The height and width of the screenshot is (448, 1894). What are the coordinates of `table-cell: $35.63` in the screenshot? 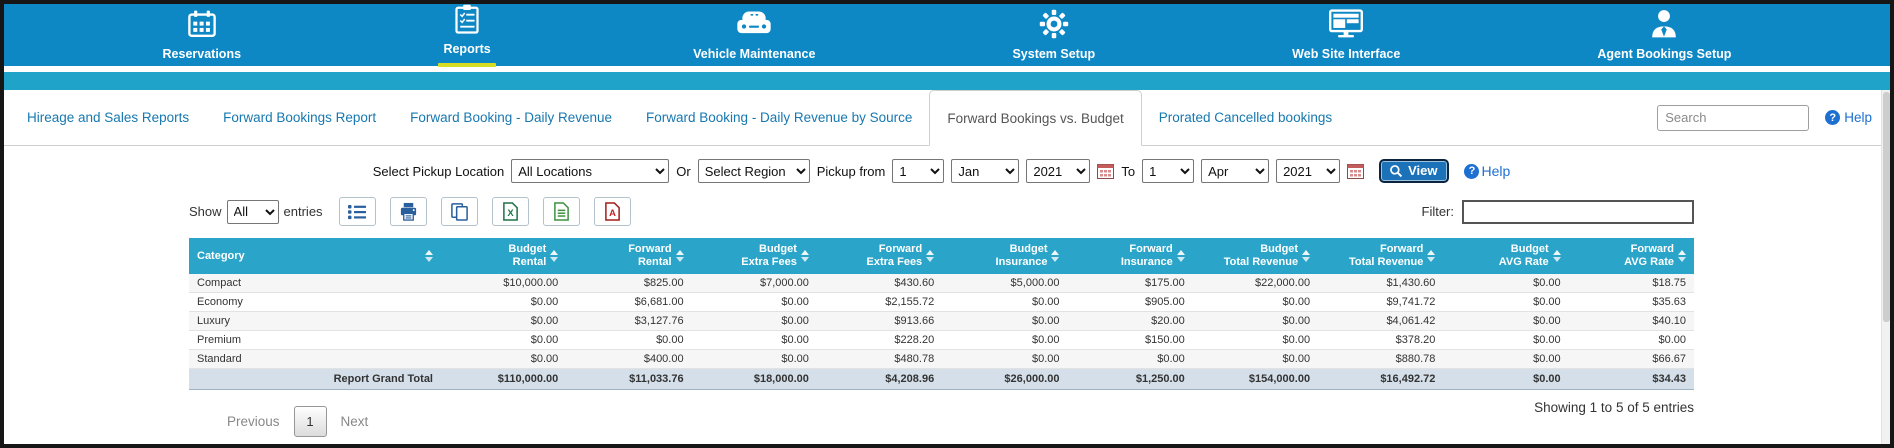 It's located at (1631, 302).